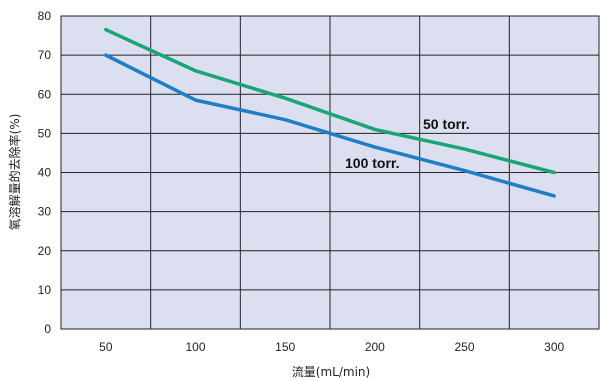  I want to click on x-tick-label: 200, so click(375, 347).